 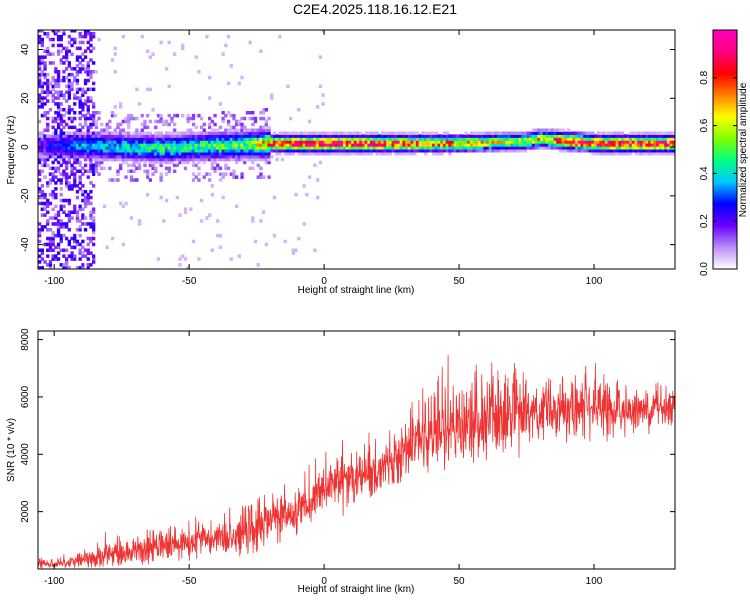 What do you see at coordinates (356, 589) in the screenshot?
I see `snr-x-label: Height of straight line (km)` at bounding box center [356, 589].